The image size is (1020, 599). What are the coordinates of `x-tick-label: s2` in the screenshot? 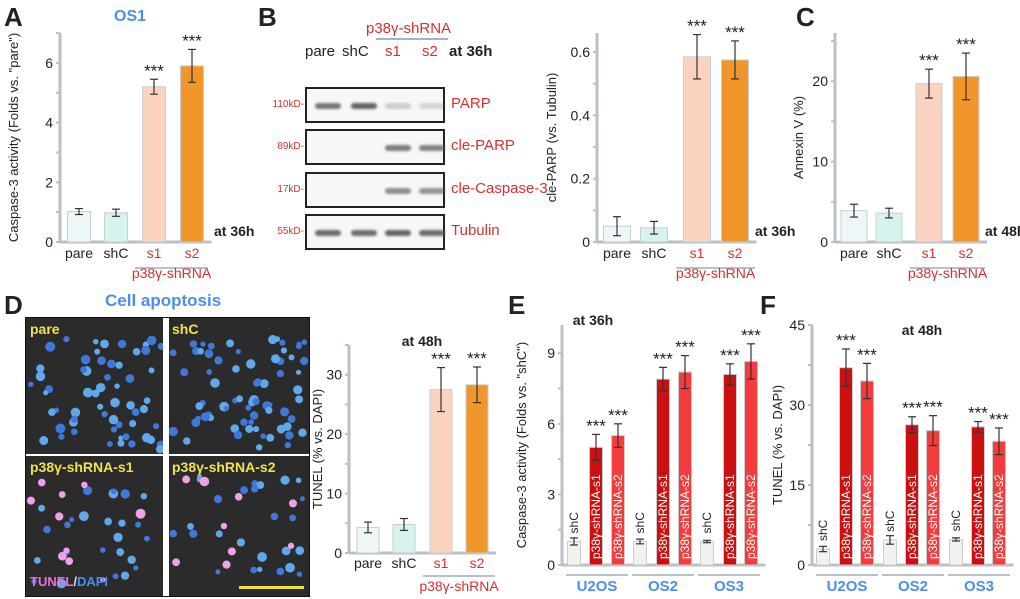 It's located at (735, 253).